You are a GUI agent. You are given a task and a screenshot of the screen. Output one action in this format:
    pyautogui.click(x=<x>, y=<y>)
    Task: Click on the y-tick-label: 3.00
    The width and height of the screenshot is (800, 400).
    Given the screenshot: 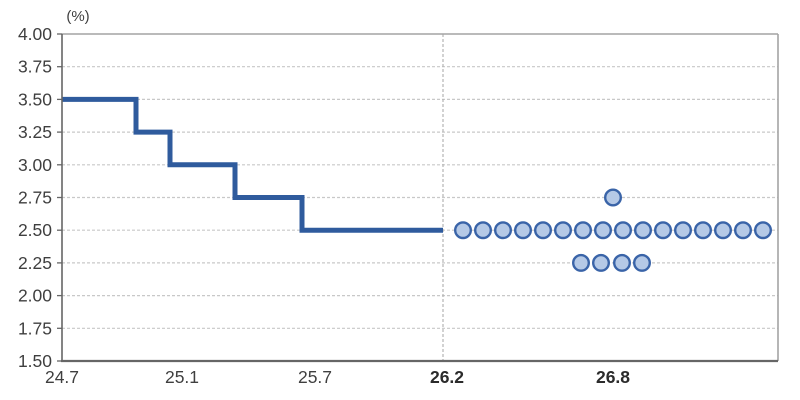 What is the action you would take?
    pyautogui.click(x=35, y=165)
    